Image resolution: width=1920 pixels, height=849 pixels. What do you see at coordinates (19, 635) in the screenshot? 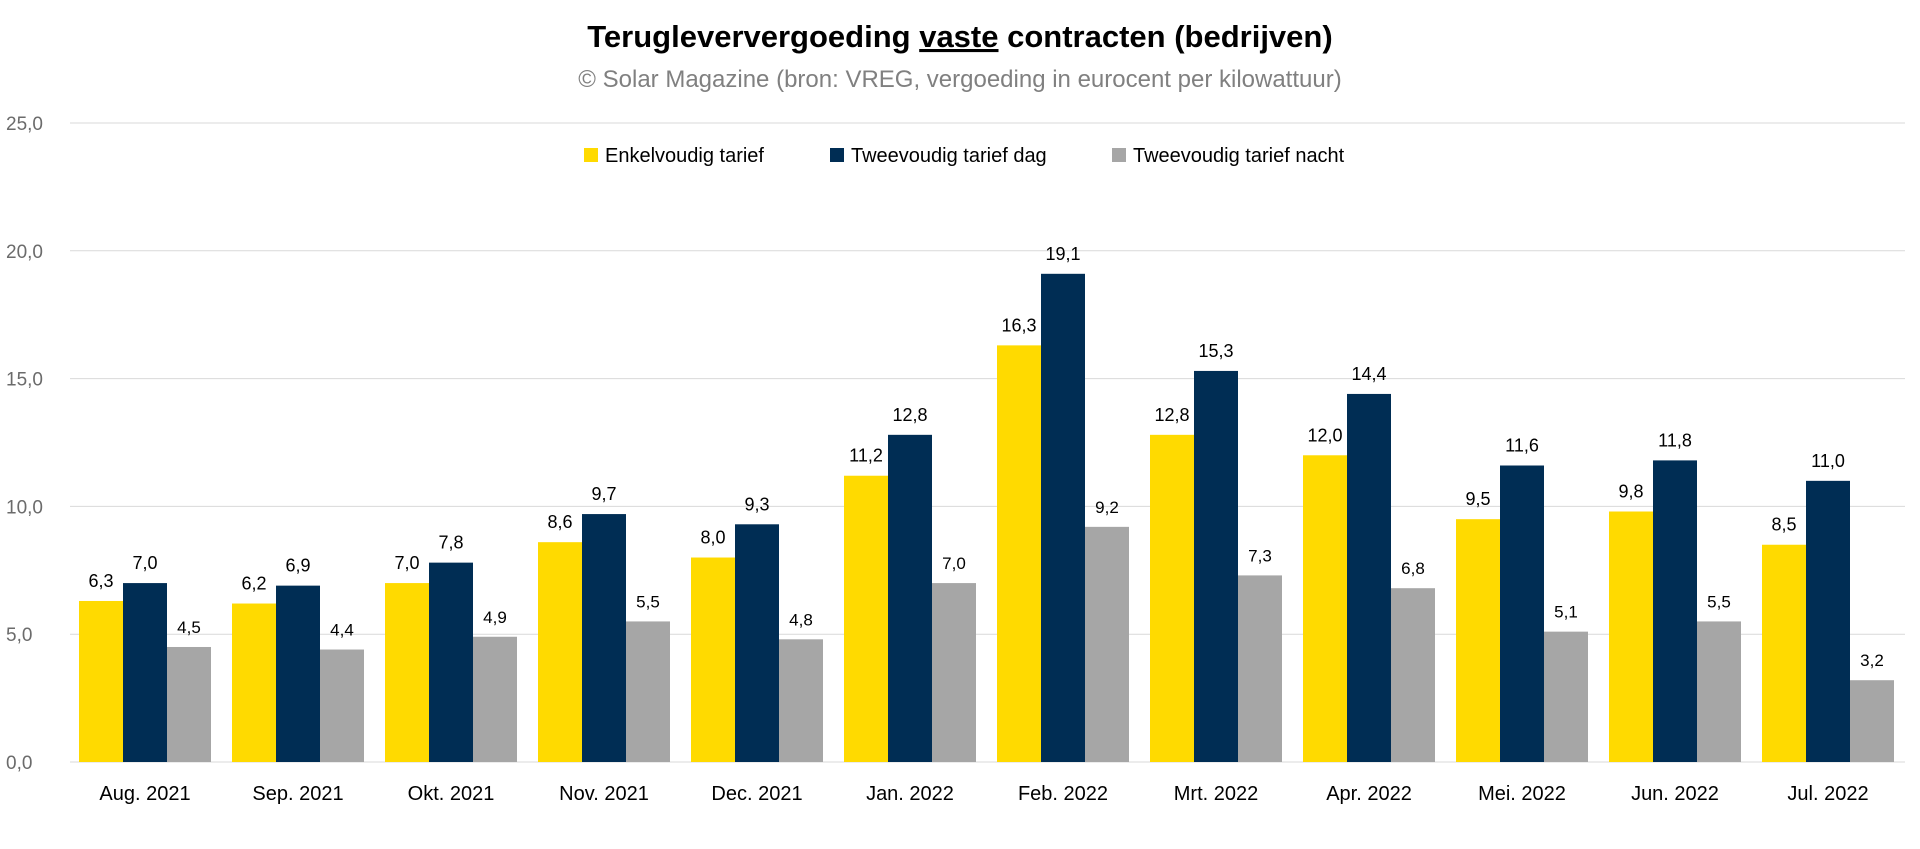
I see `y-tick-label: 5,0` at bounding box center [19, 635].